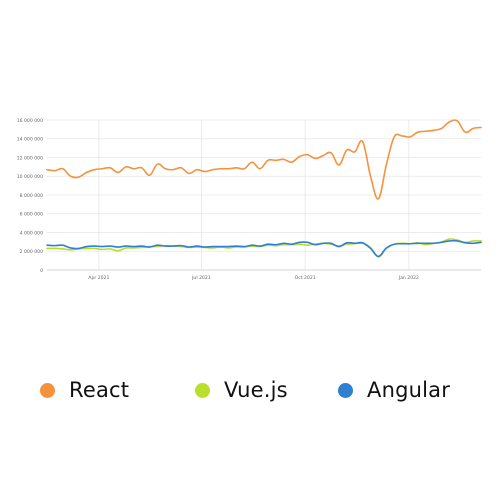 The width and height of the screenshot is (500, 500). What do you see at coordinates (31, 233) in the screenshot?
I see `y-tick-label: 4 000 000` at bounding box center [31, 233].